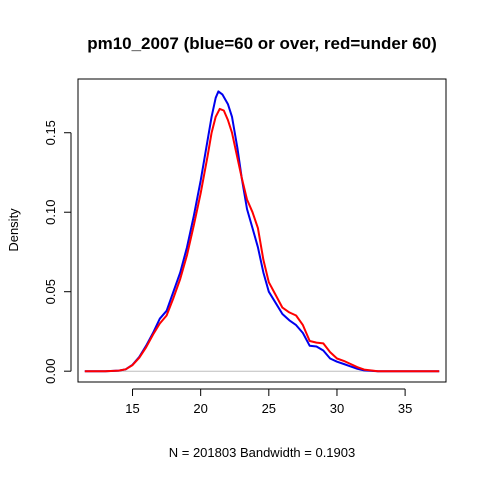 This screenshot has height=485, width=480. What do you see at coordinates (262, 452) in the screenshot?
I see `x-axis-label: N = 201803 Bandwidth = 0.1903` at bounding box center [262, 452].